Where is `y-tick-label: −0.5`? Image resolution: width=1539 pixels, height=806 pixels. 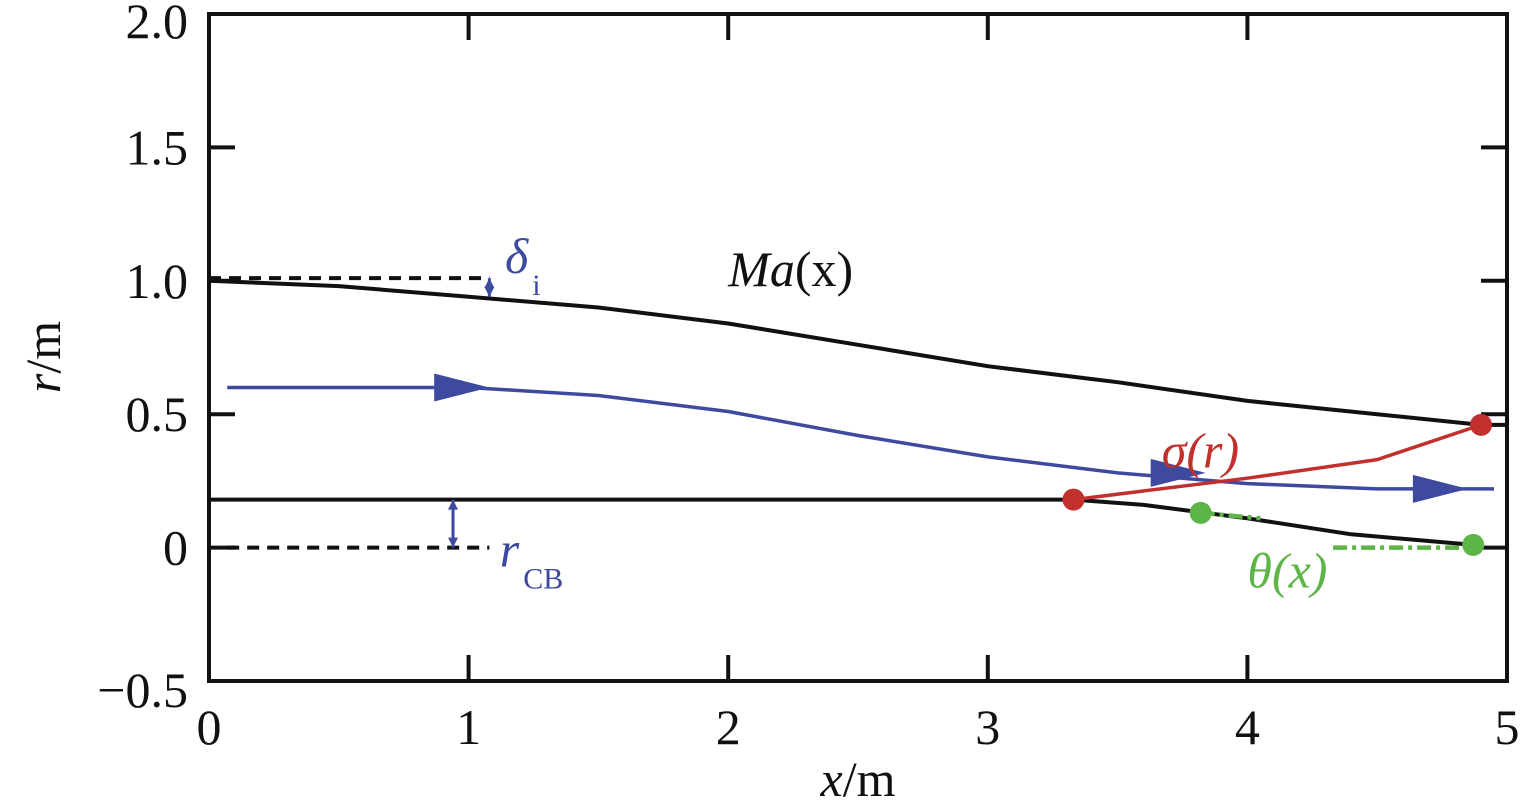 y-tick-label: −0.5 is located at coordinates (142, 690).